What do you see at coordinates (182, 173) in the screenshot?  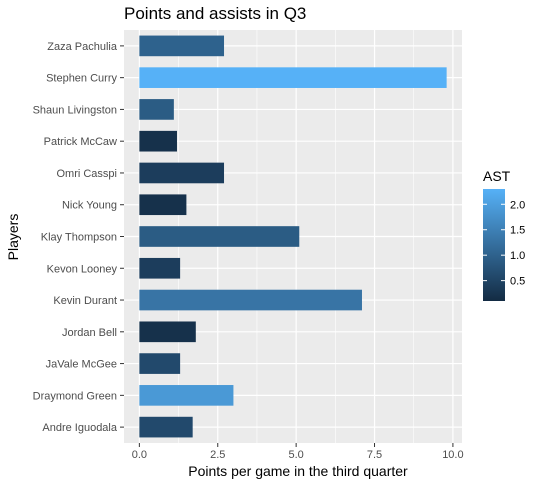 I see `bar-omri-casspi` at bounding box center [182, 173].